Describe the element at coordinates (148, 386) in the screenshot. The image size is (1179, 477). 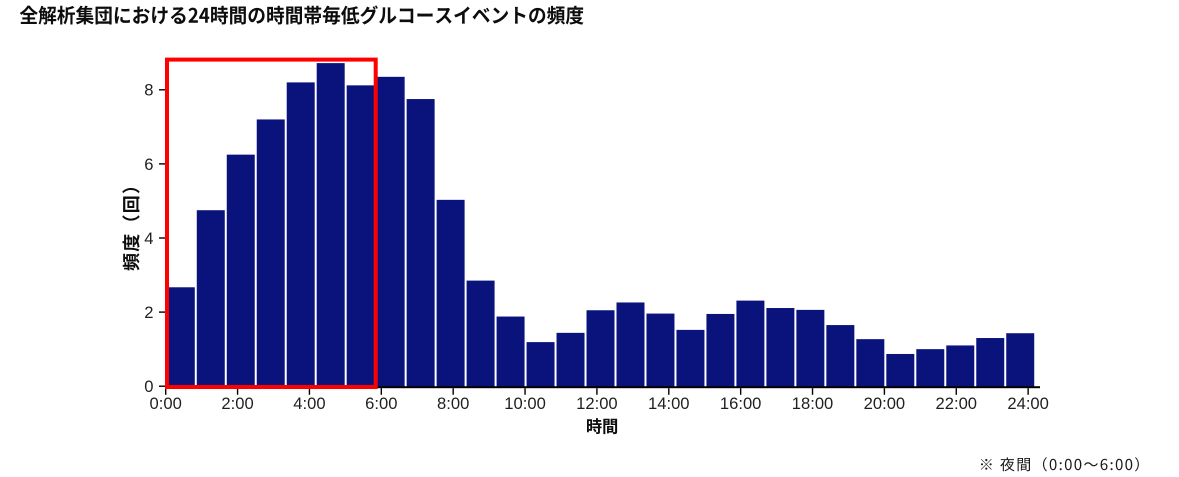
I see `svg-text: 0` at that location.